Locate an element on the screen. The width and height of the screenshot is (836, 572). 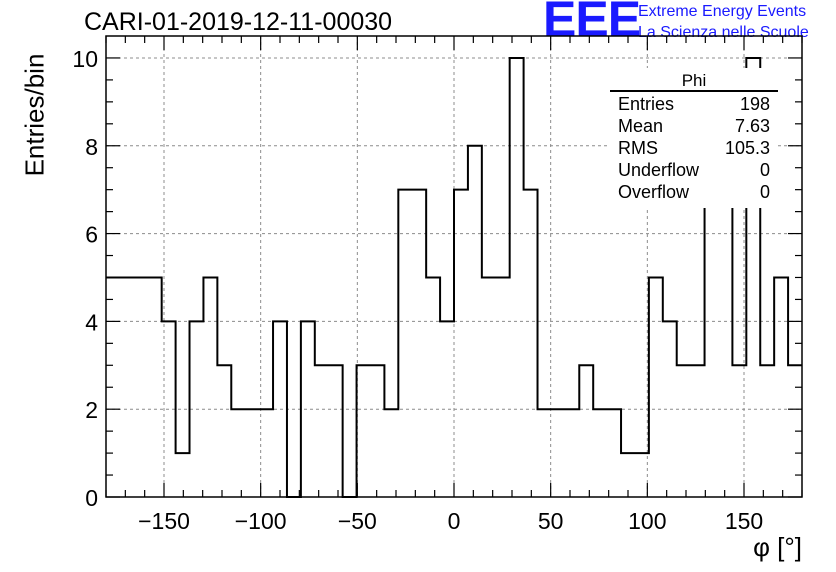
y-tick-label: 10 is located at coordinates (85, 59).